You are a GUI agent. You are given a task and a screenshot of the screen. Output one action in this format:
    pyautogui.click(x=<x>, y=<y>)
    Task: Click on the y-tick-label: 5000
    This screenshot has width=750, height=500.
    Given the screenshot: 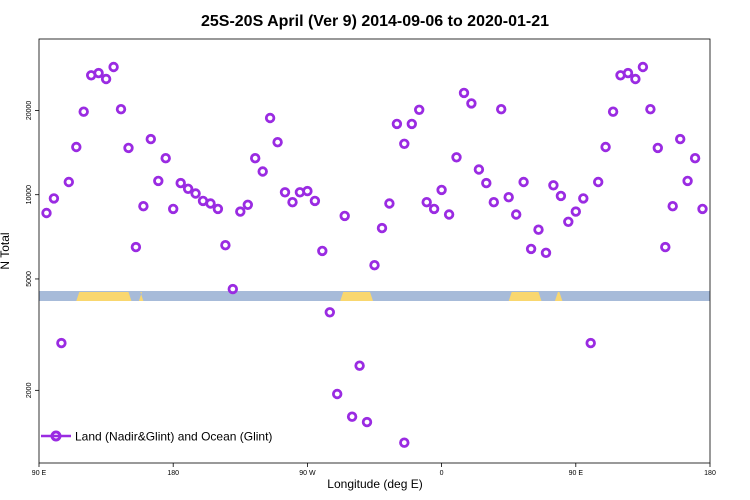 What is the action you would take?
    pyautogui.click(x=29, y=279)
    